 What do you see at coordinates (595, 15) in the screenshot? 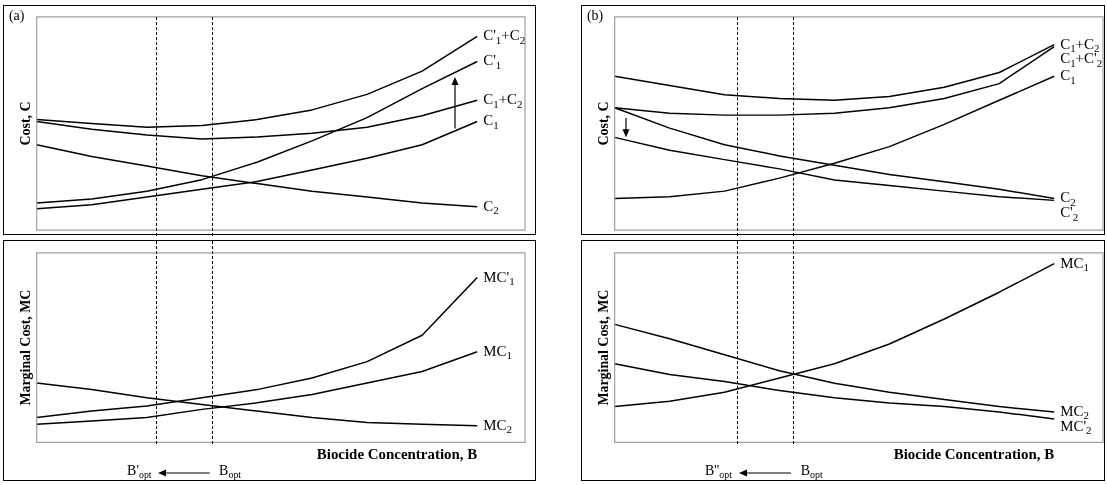
I see `chart-title: (b)` at bounding box center [595, 15].